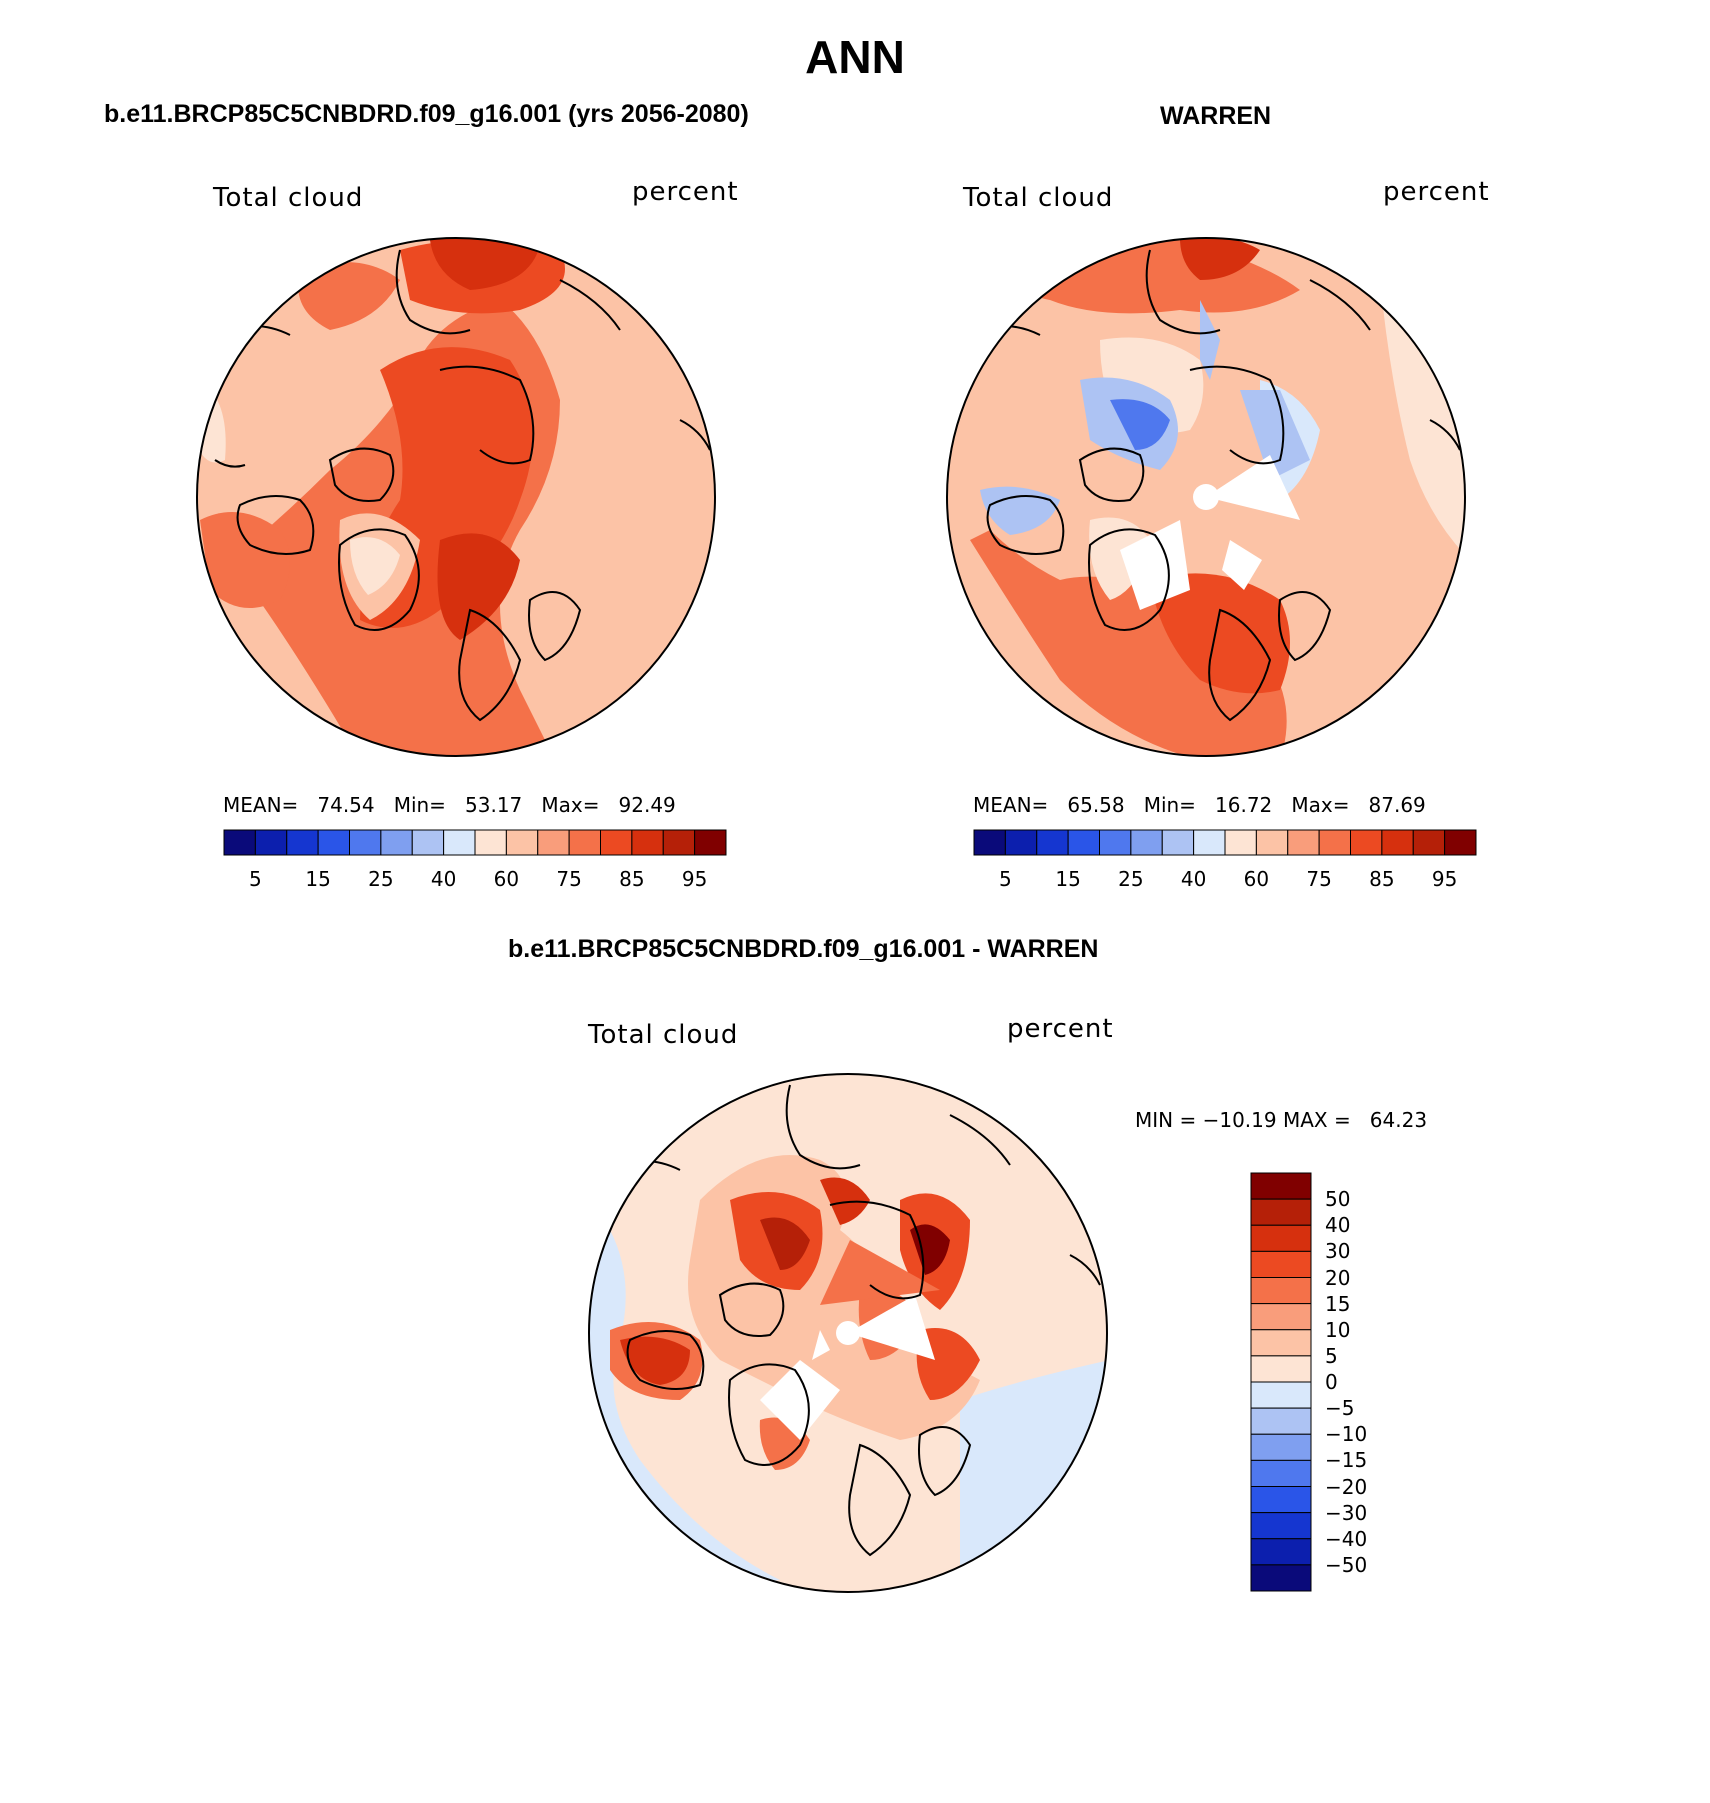 Image resolution: width=1710 pixels, height=1803 pixels. Describe the element at coordinates (456, 497) in the screenshot. I see `model-map` at that location.